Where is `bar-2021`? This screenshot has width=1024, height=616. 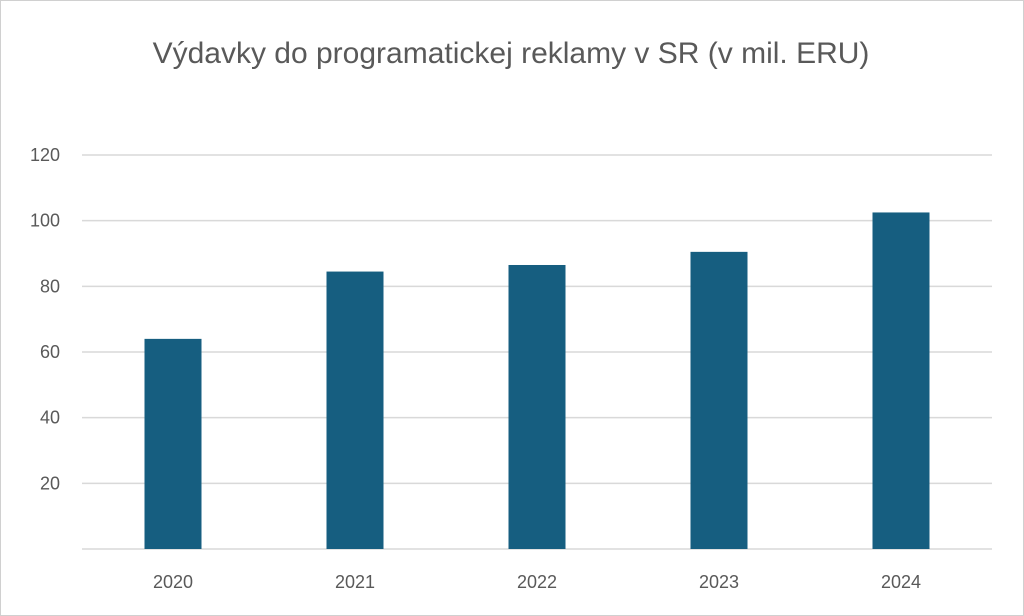 bar-2021 is located at coordinates (355, 410).